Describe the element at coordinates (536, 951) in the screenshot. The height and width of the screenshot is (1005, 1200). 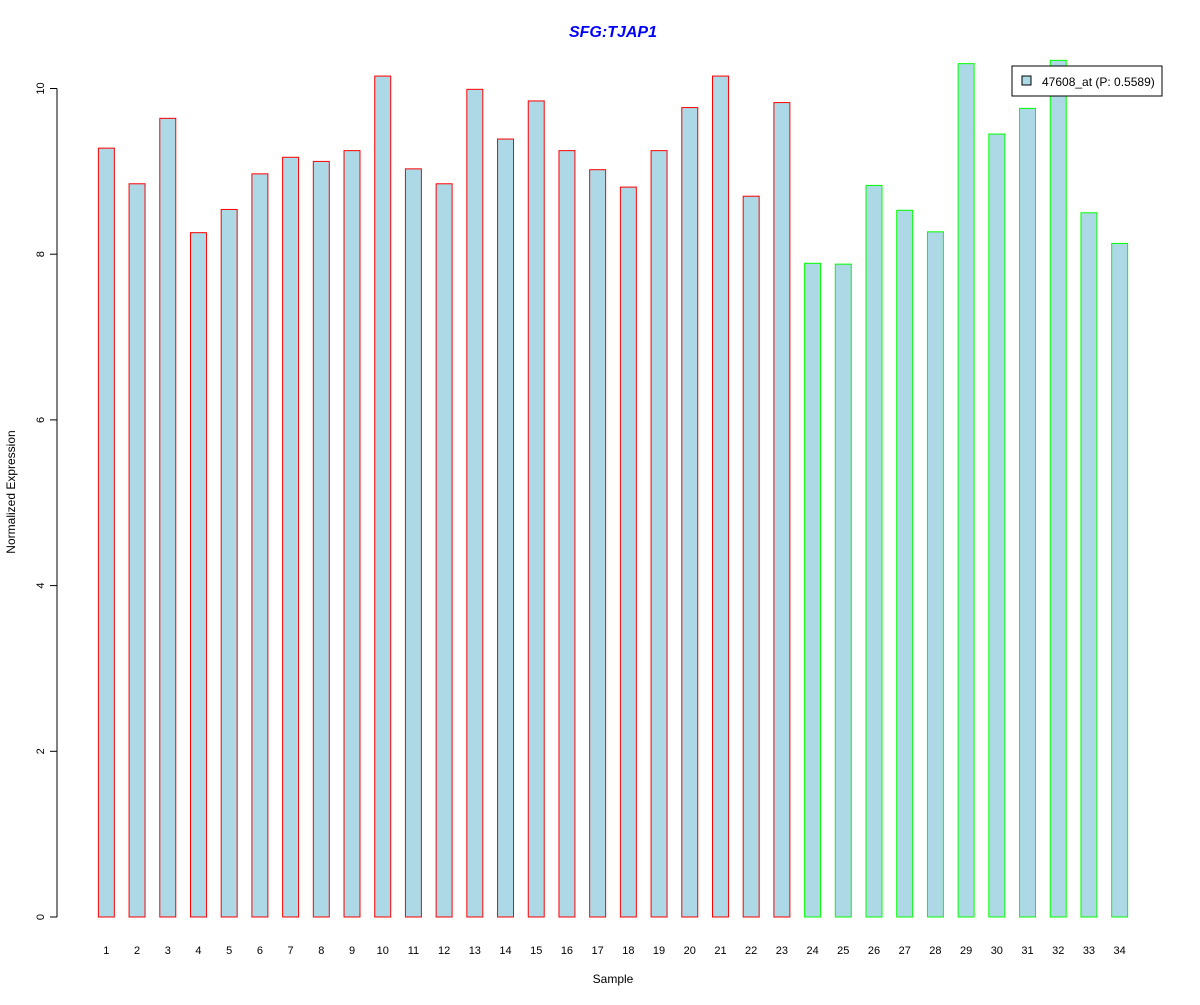
I see `x-tick-label: 15` at that location.